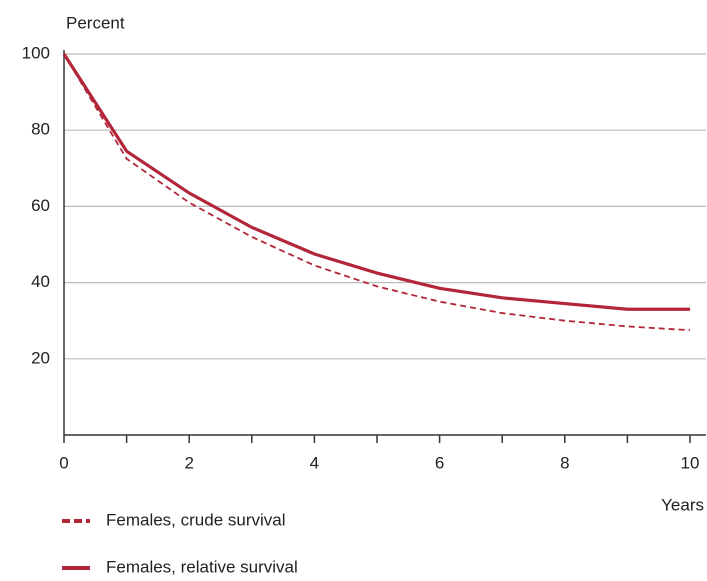 The width and height of the screenshot is (707, 581). What do you see at coordinates (63, 462) in the screenshot?
I see `x-tick-label: 0` at bounding box center [63, 462].